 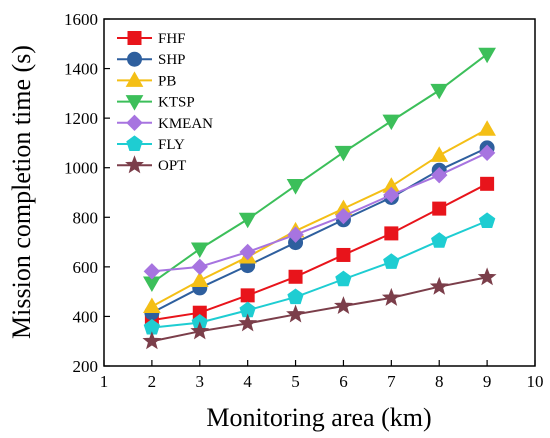 What do you see at coordinates (134, 38) in the screenshot?
I see `legend-marker-fhf` at bounding box center [134, 38].